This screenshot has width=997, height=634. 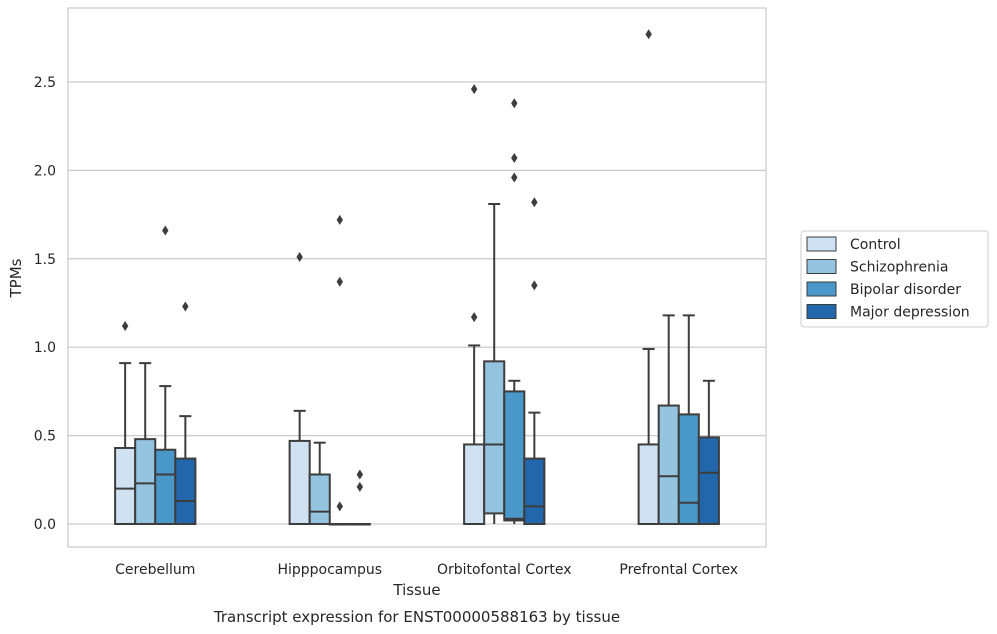 I want to click on y-axis-label: TPMs, so click(x=16, y=278).